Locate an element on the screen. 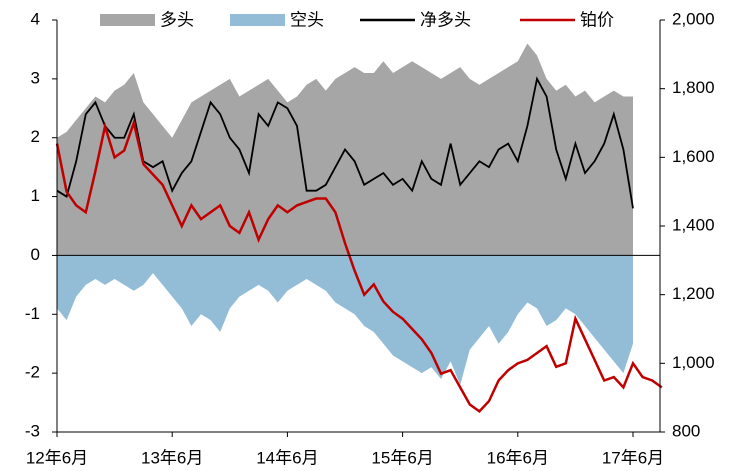  y2-tick-label: 1,800 is located at coordinates (693, 87).